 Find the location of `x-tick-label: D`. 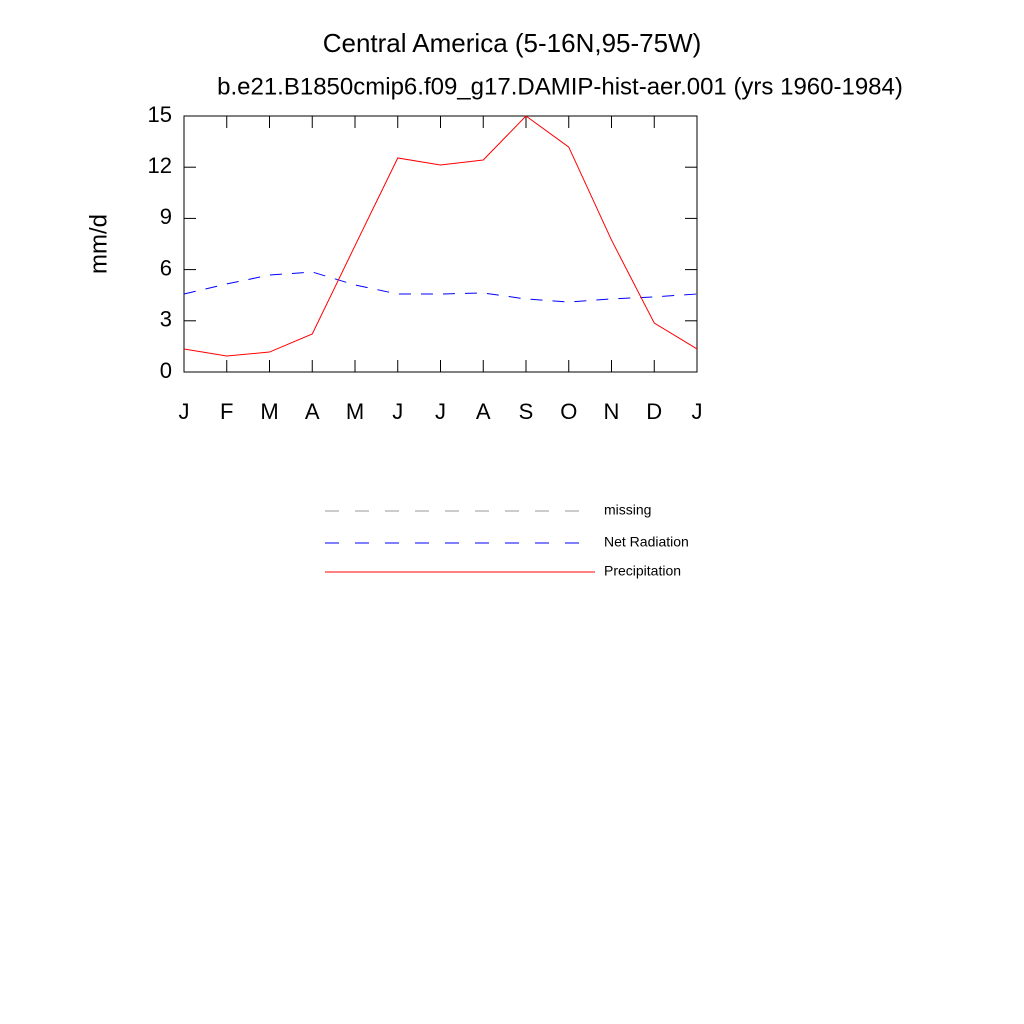

x-tick-label: D is located at coordinates (654, 411).